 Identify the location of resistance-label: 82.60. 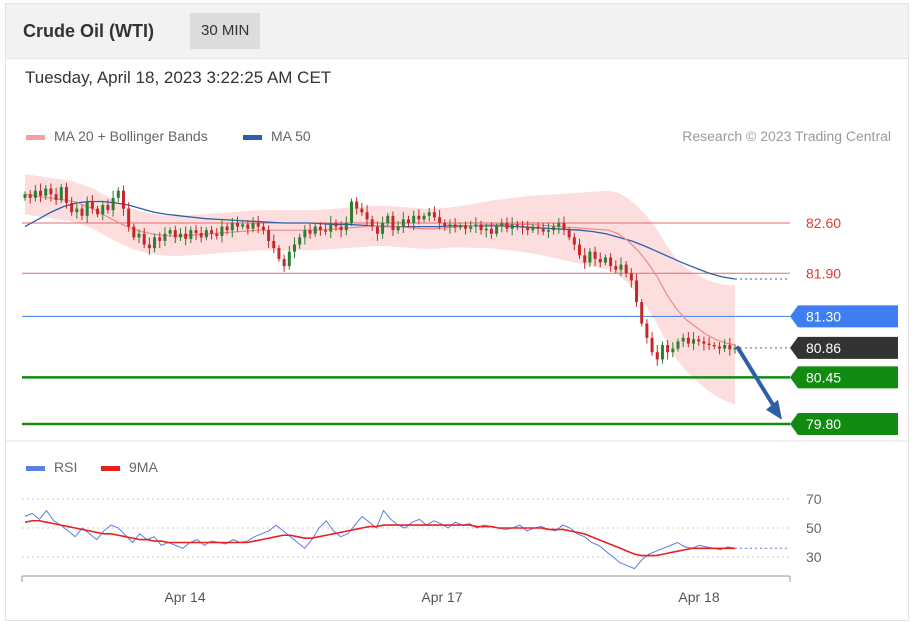
(823, 223).